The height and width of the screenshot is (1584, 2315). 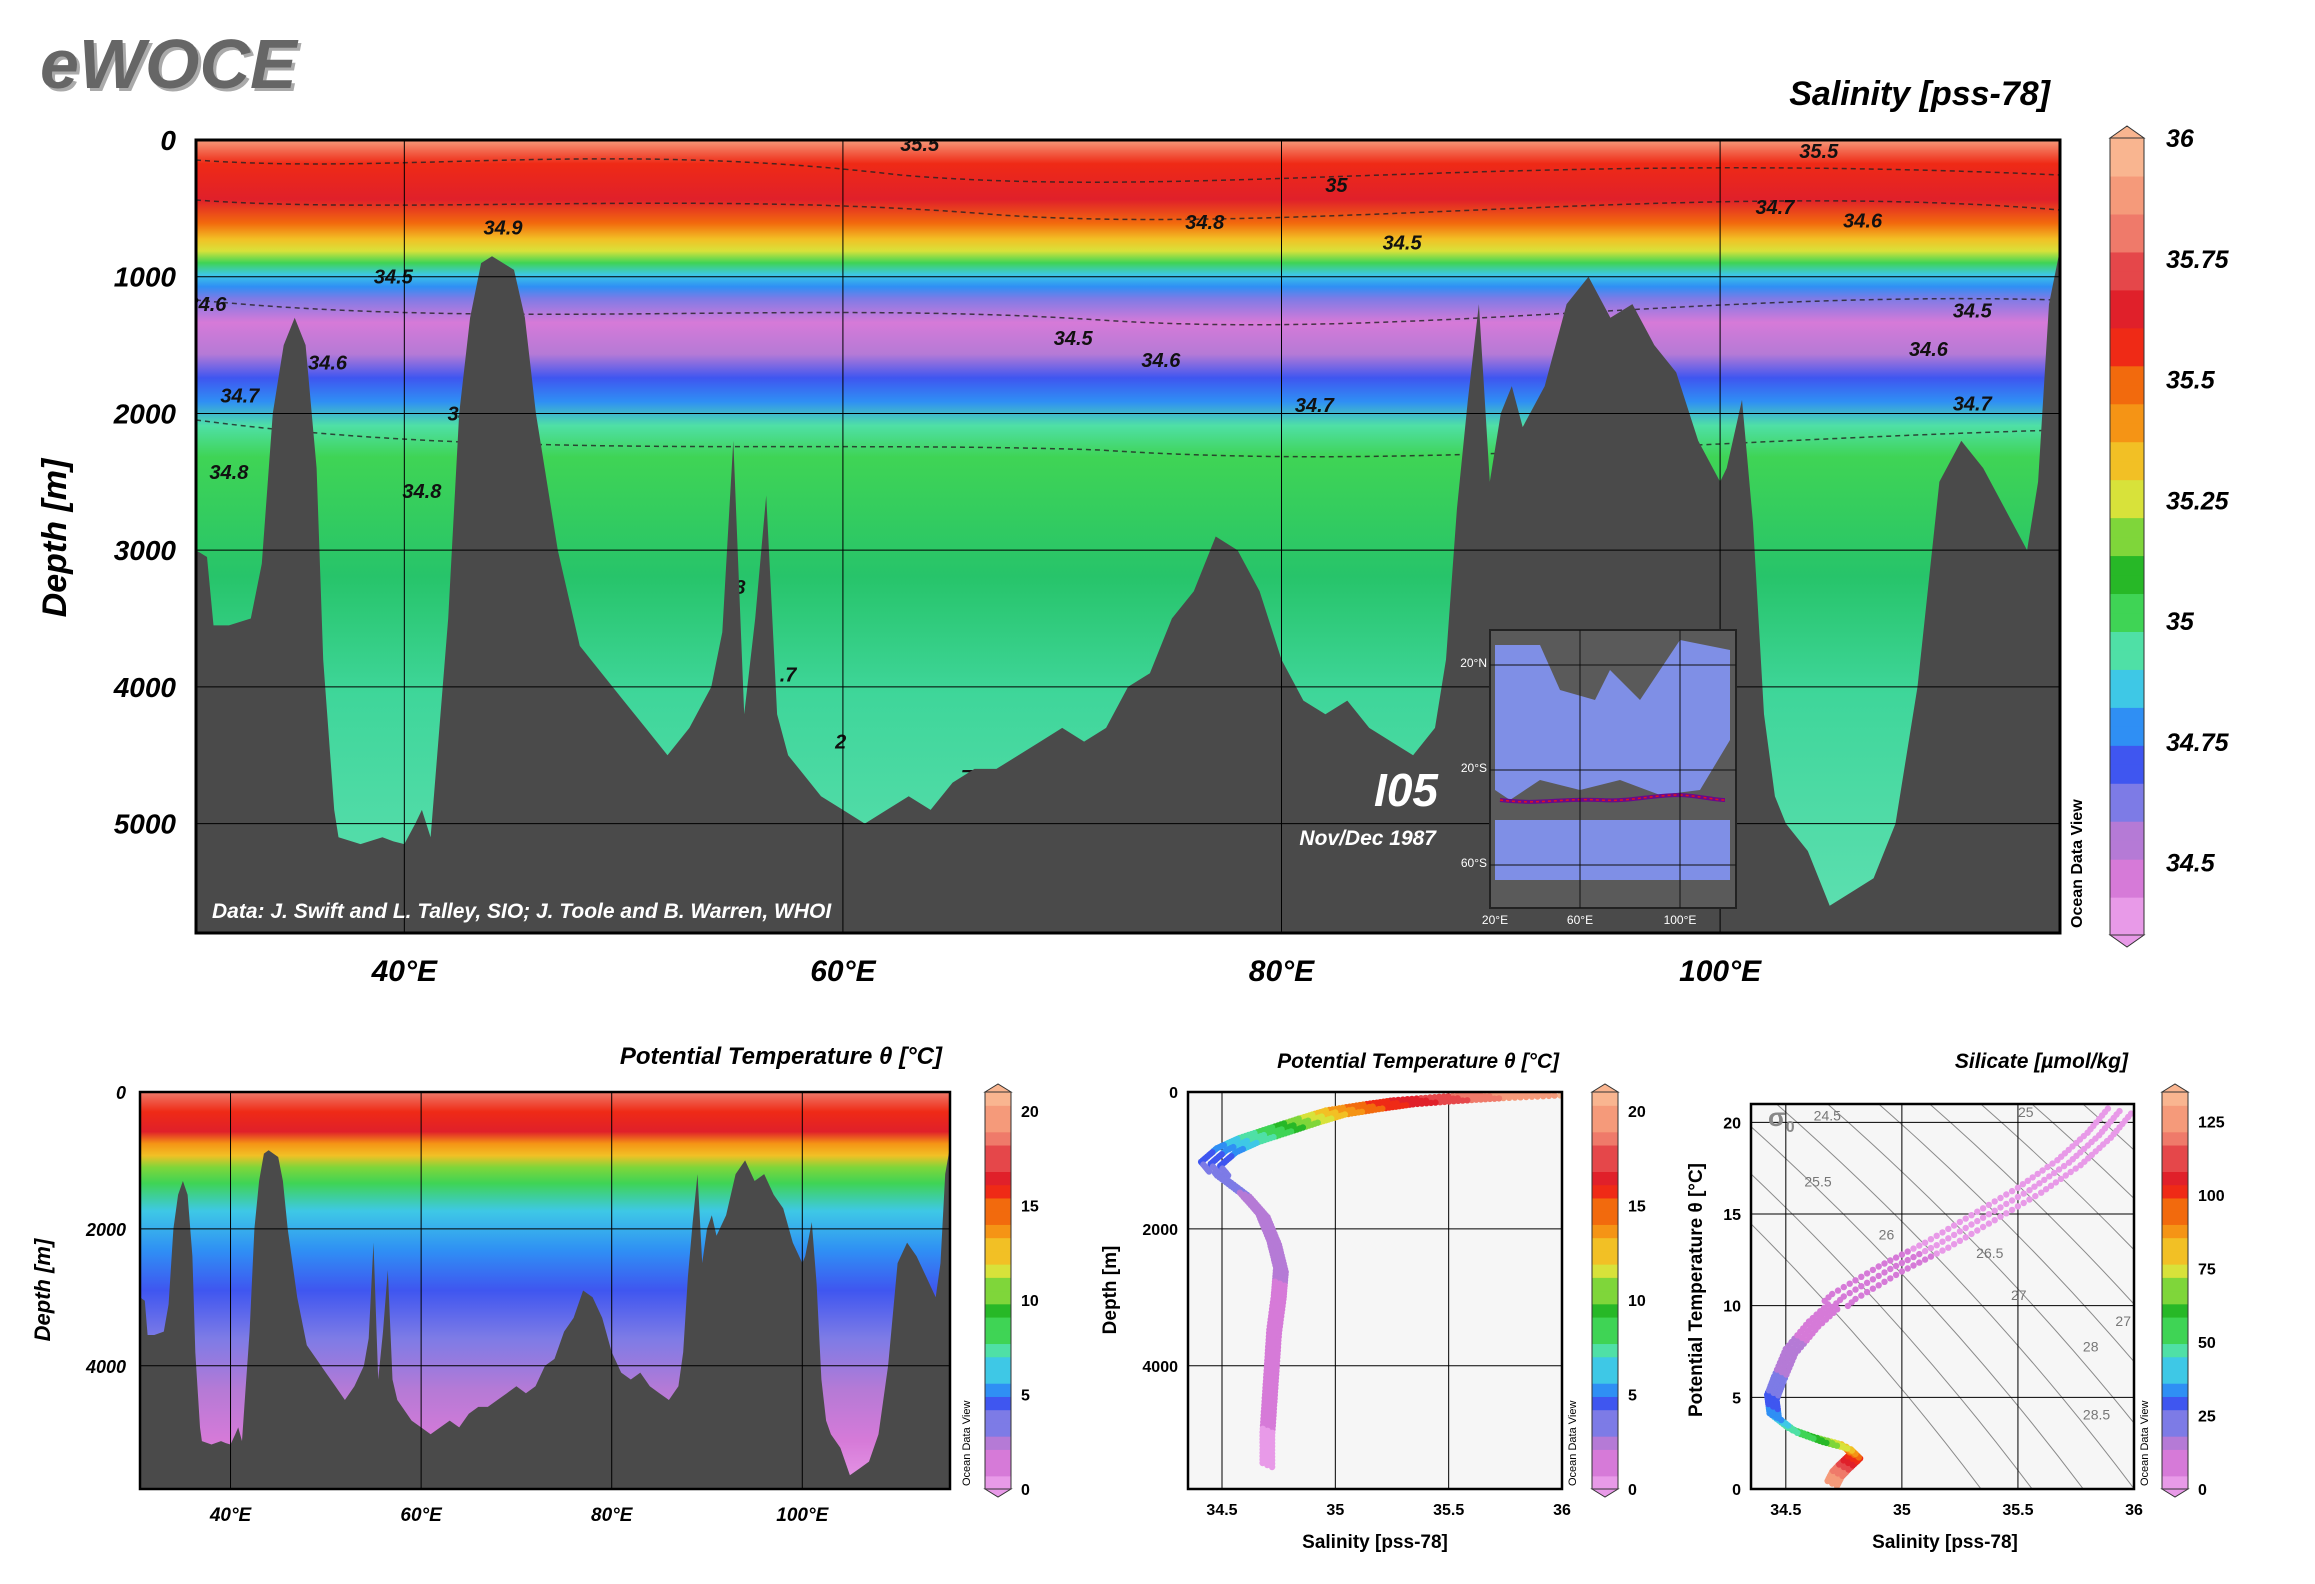 What do you see at coordinates (1074, 339) in the screenshot?
I see `main-contour-label-10: 34.5` at bounding box center [1074, 339].